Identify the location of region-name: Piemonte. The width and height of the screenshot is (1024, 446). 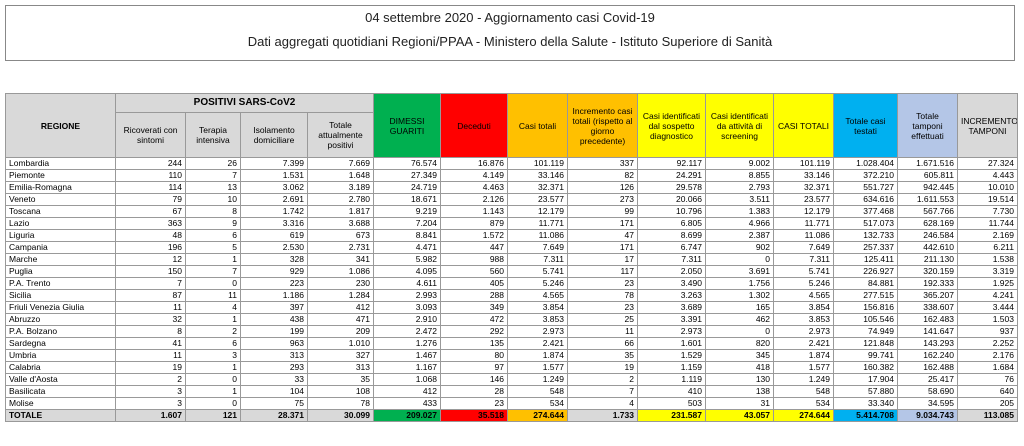
(60, 175).